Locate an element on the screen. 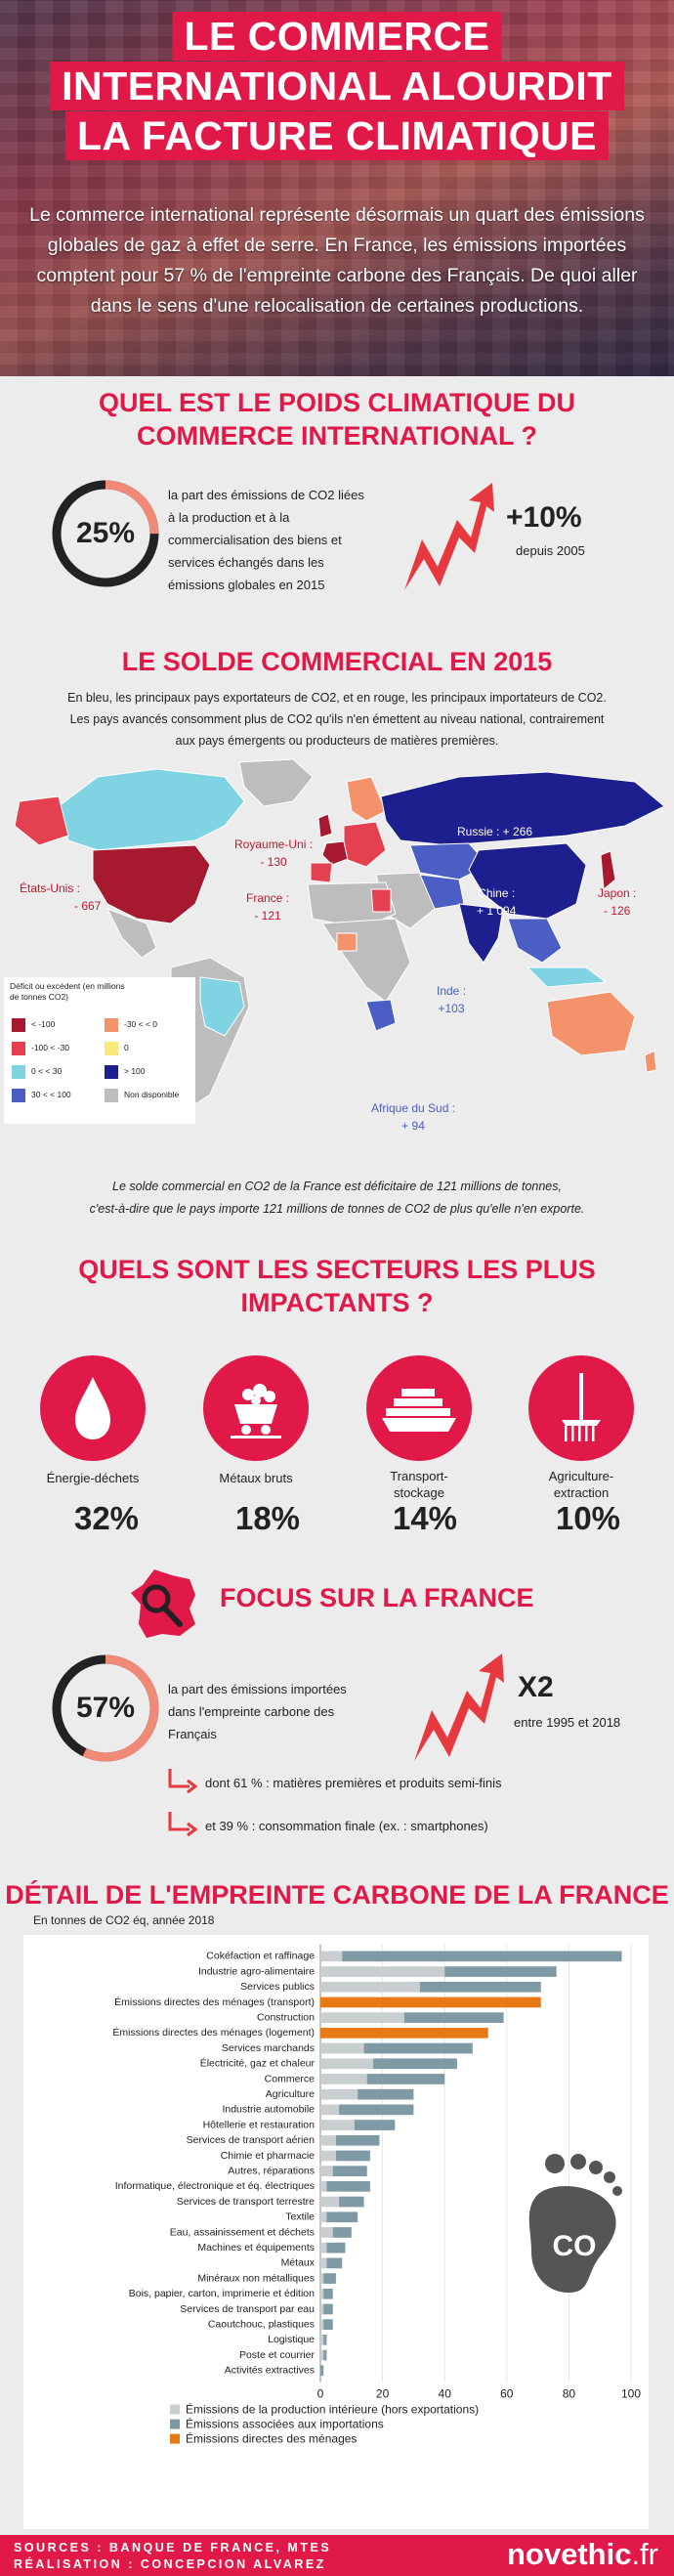 This screenshot has height=2576, width=674. ring-57: 57% is located at coordinates (105, 1709).